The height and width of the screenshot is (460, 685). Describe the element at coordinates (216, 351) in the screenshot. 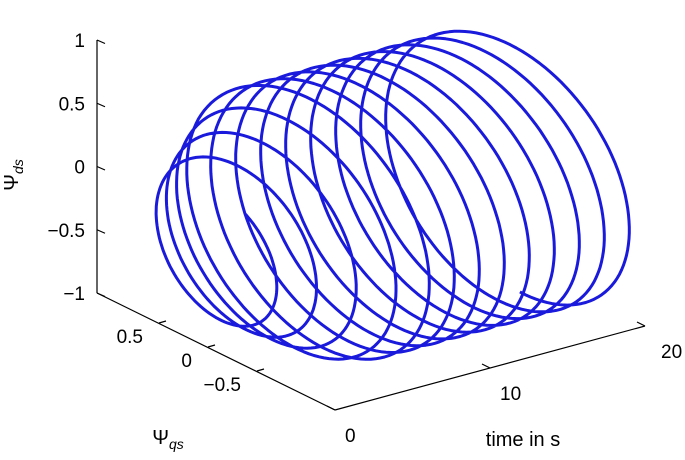

I see `y-axis-line` at that location.